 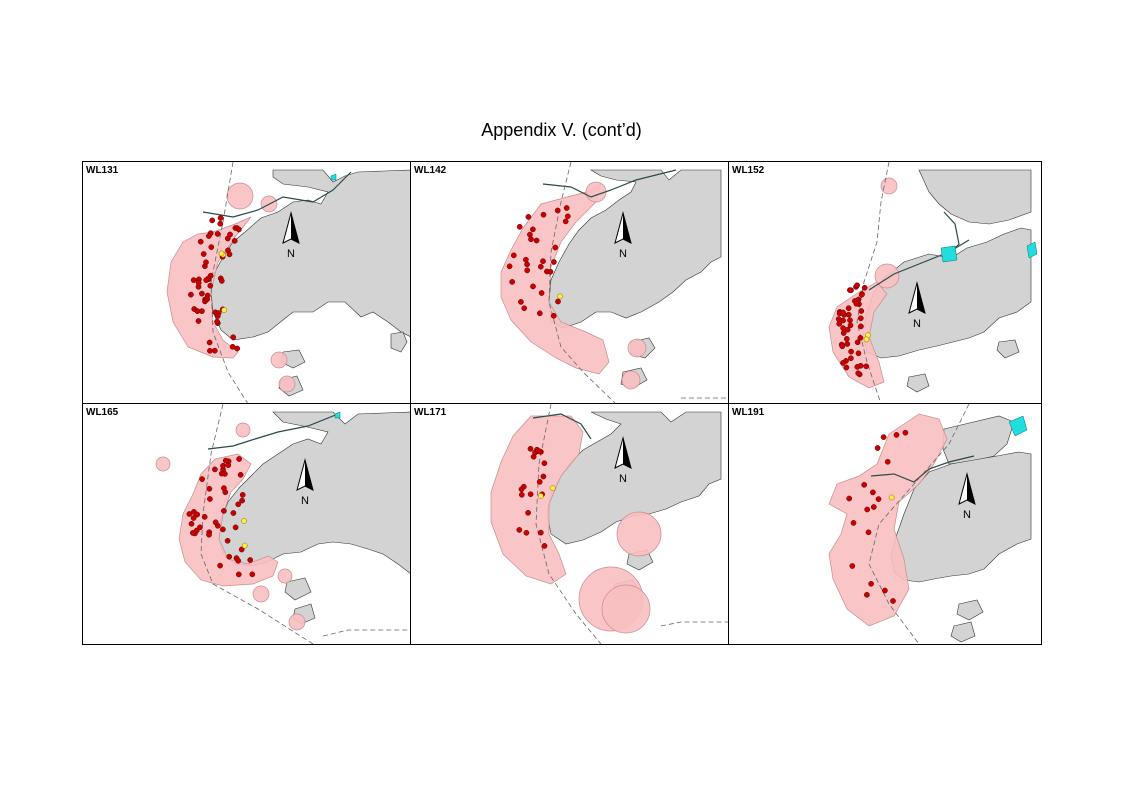 I want to click on map-panel-wl171: WL171 N, so click(x=570, y=524).